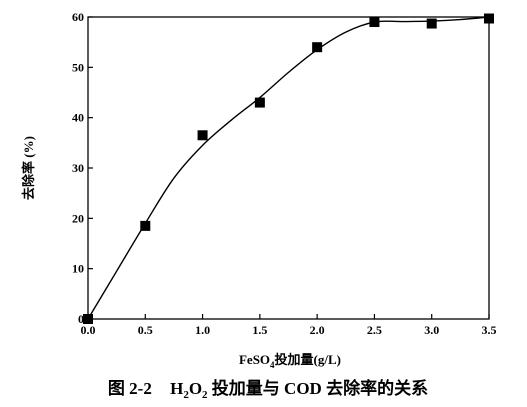 The image size is (527, 407). I want to click on caption-o: O, so click(195, 388).